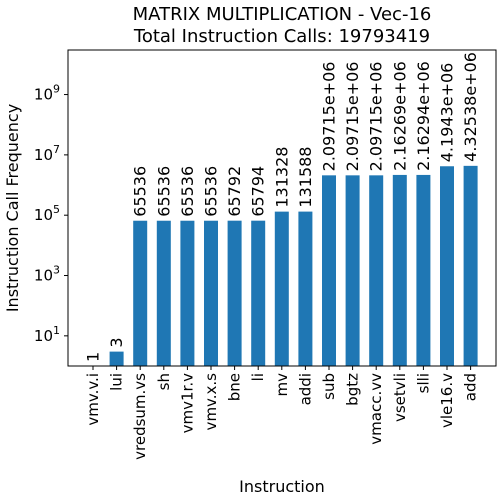 Image resolution: width=500 pixels, height=500 pixels. I want to click on data-label-vmv.v.i: 1, so click(93, 357).